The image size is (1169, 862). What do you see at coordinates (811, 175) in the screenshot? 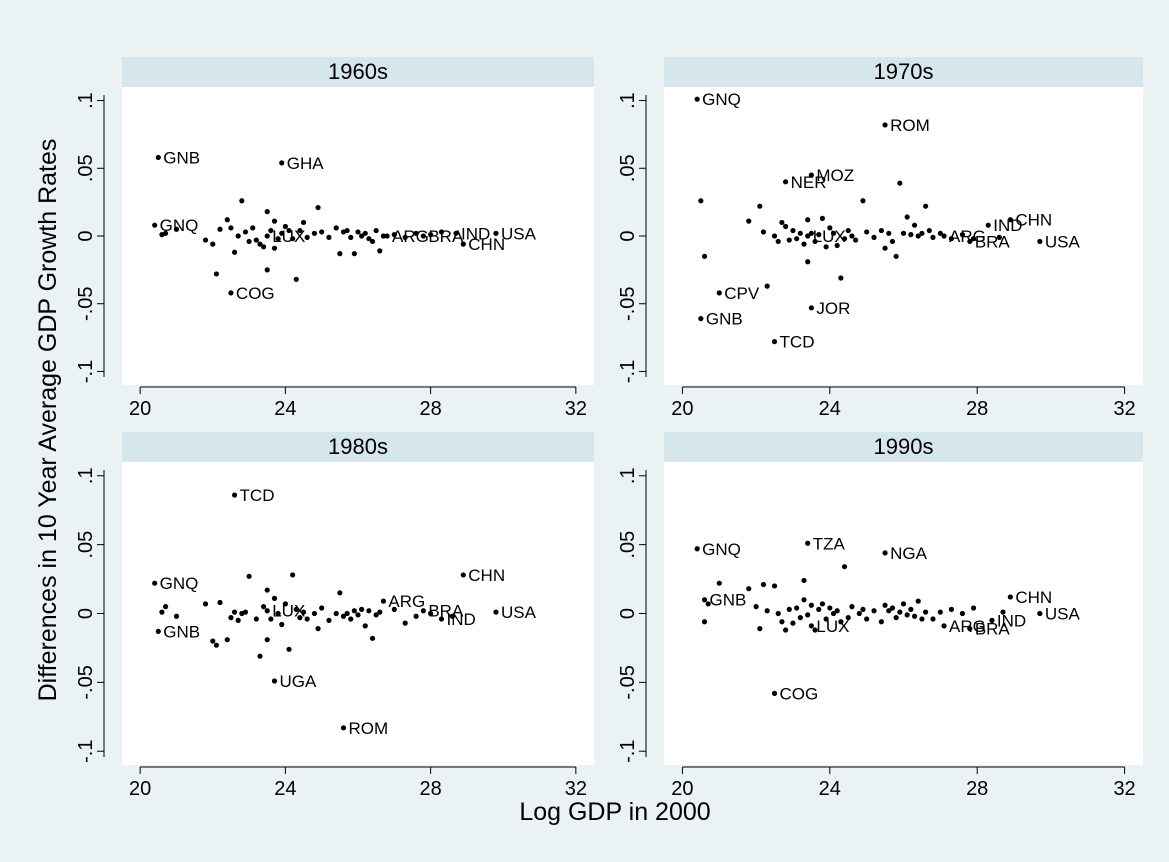
I see `data-point-MOZ` at bounding box center [811, 175].